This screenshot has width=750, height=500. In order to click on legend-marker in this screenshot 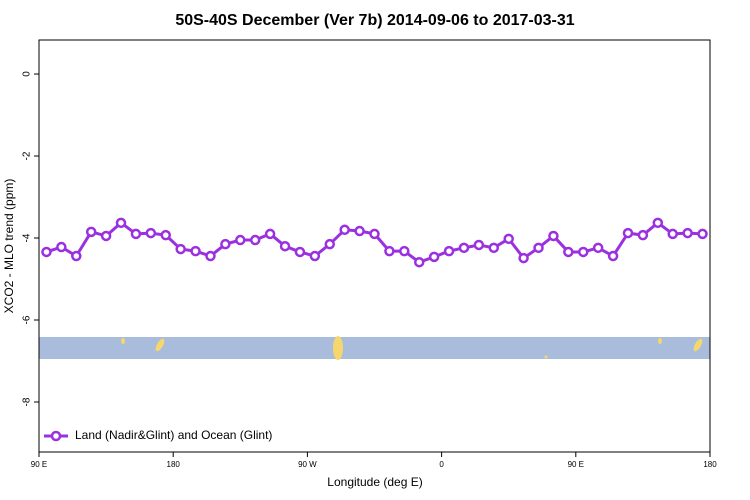, I will do `click(56, 436)`.